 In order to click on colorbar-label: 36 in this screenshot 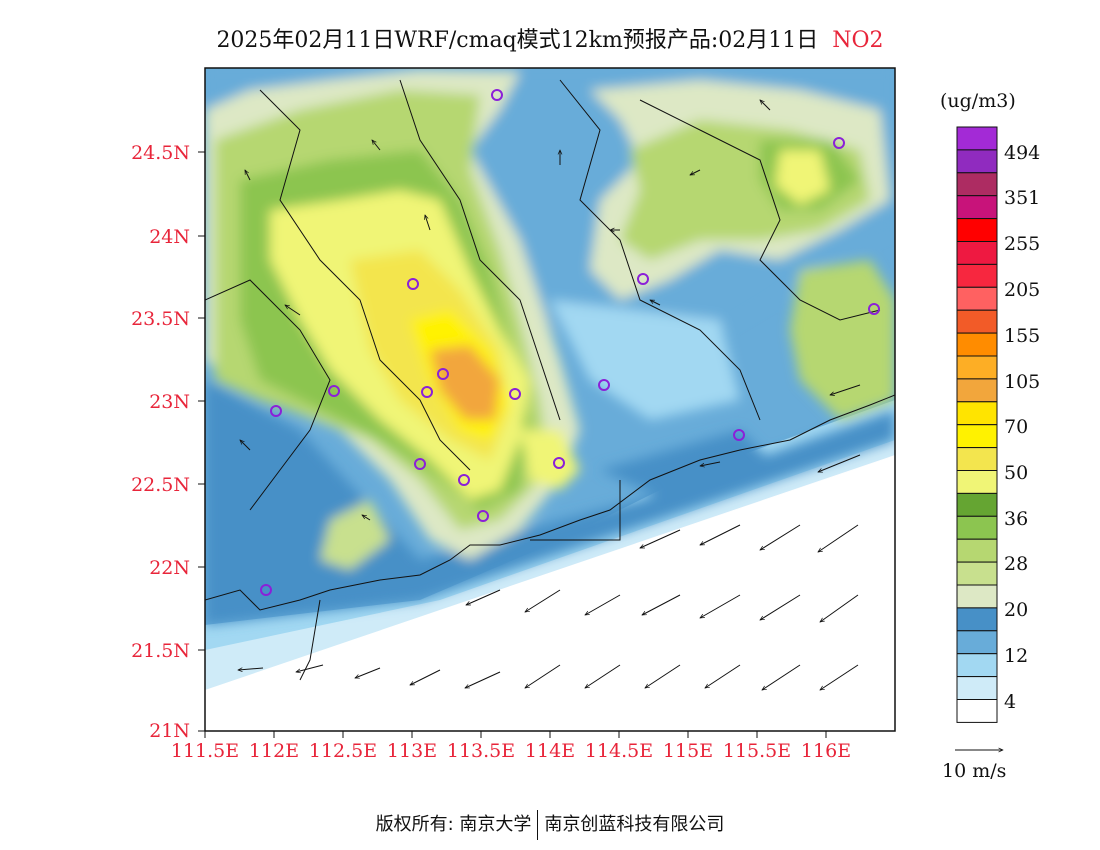, I will do `click(1016, 519)`.